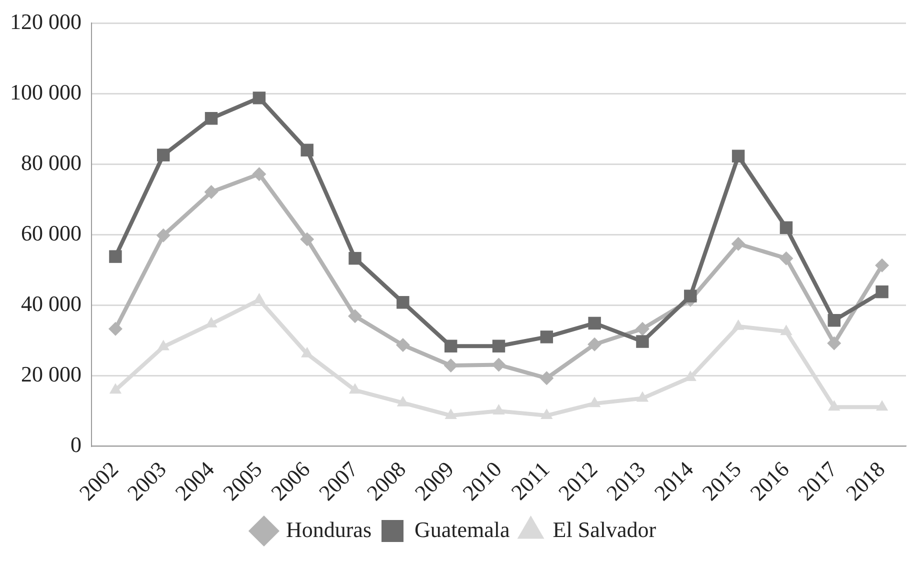  Describe the element at coordinates (46, 21) in the screenshot. I see `y-tick-label: 120 000` at that location.